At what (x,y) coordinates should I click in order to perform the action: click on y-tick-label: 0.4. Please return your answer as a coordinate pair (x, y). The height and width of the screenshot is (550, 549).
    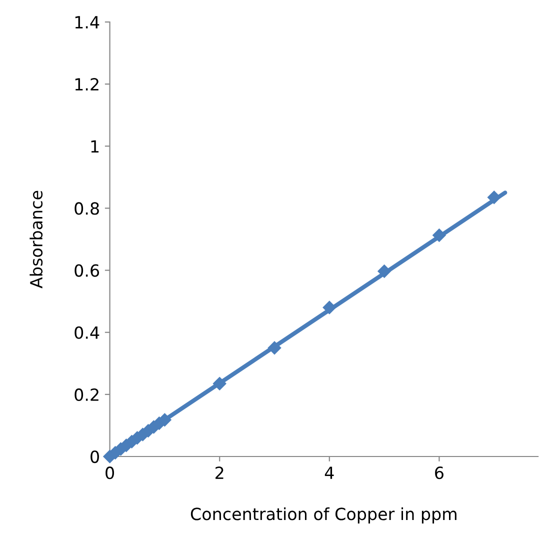
    Looking at the image, I should click on (87, 332).